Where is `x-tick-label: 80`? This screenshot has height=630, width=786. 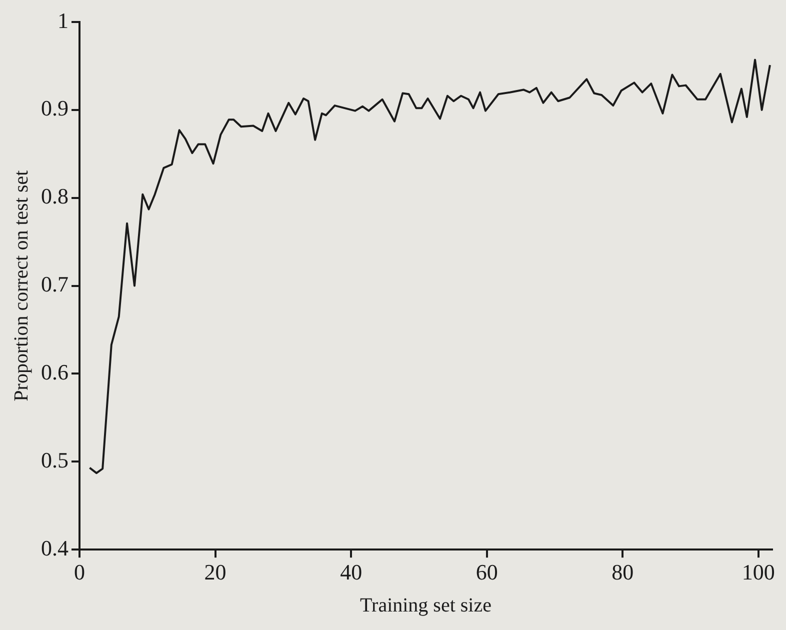
x-tick-label: 80 is located at coordinates (623, 572).